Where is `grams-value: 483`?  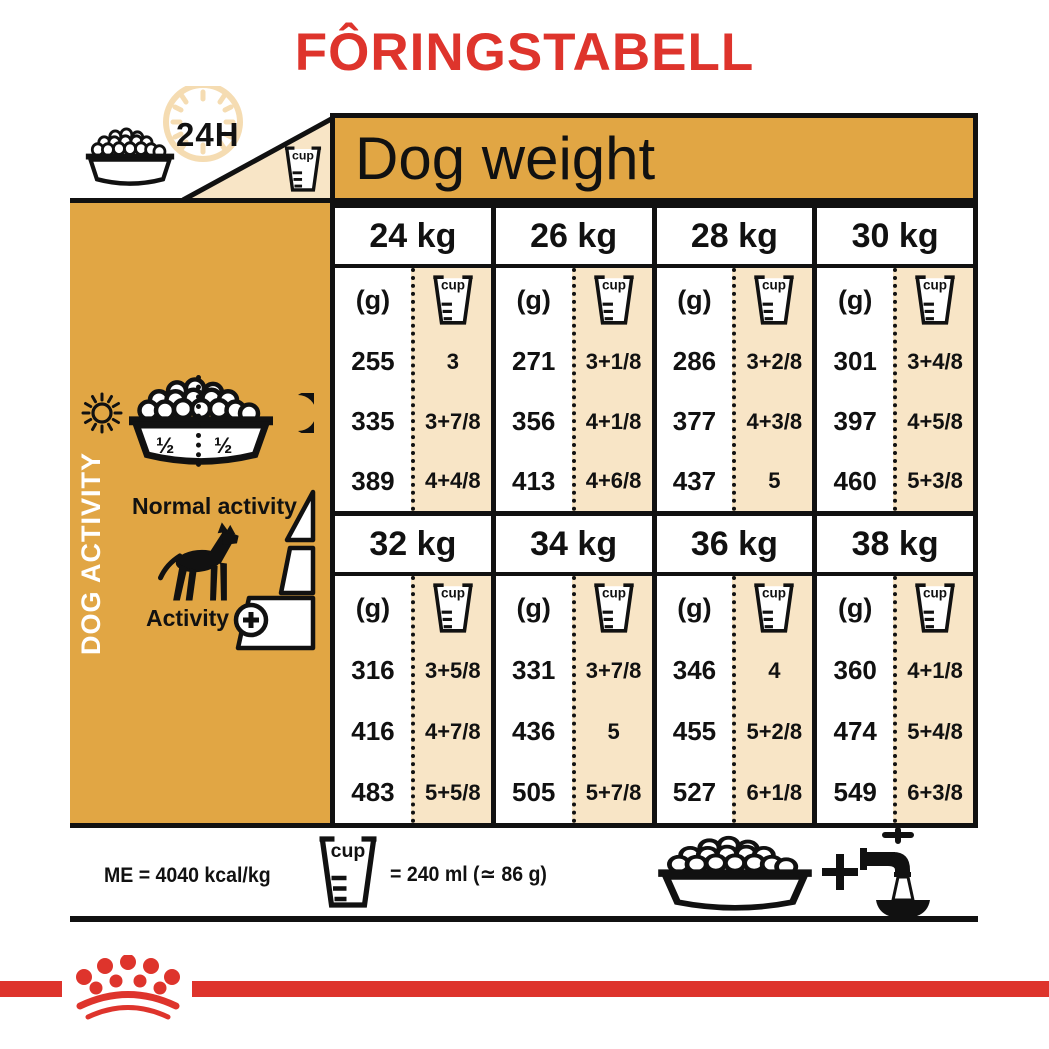
grams-value: 483 is located at coordinates (373, 792).